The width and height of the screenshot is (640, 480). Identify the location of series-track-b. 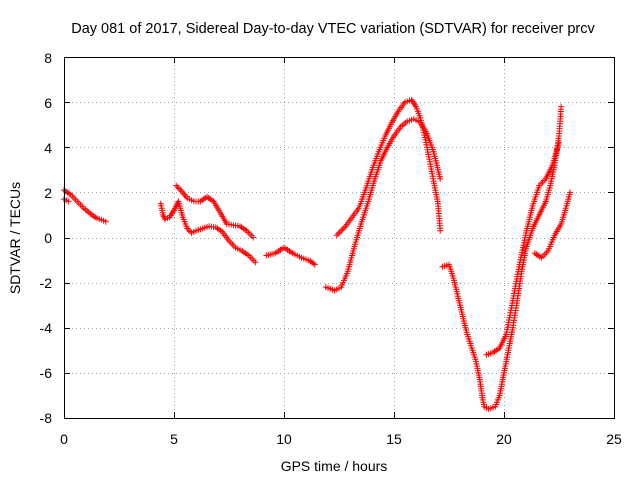
(66, 200).